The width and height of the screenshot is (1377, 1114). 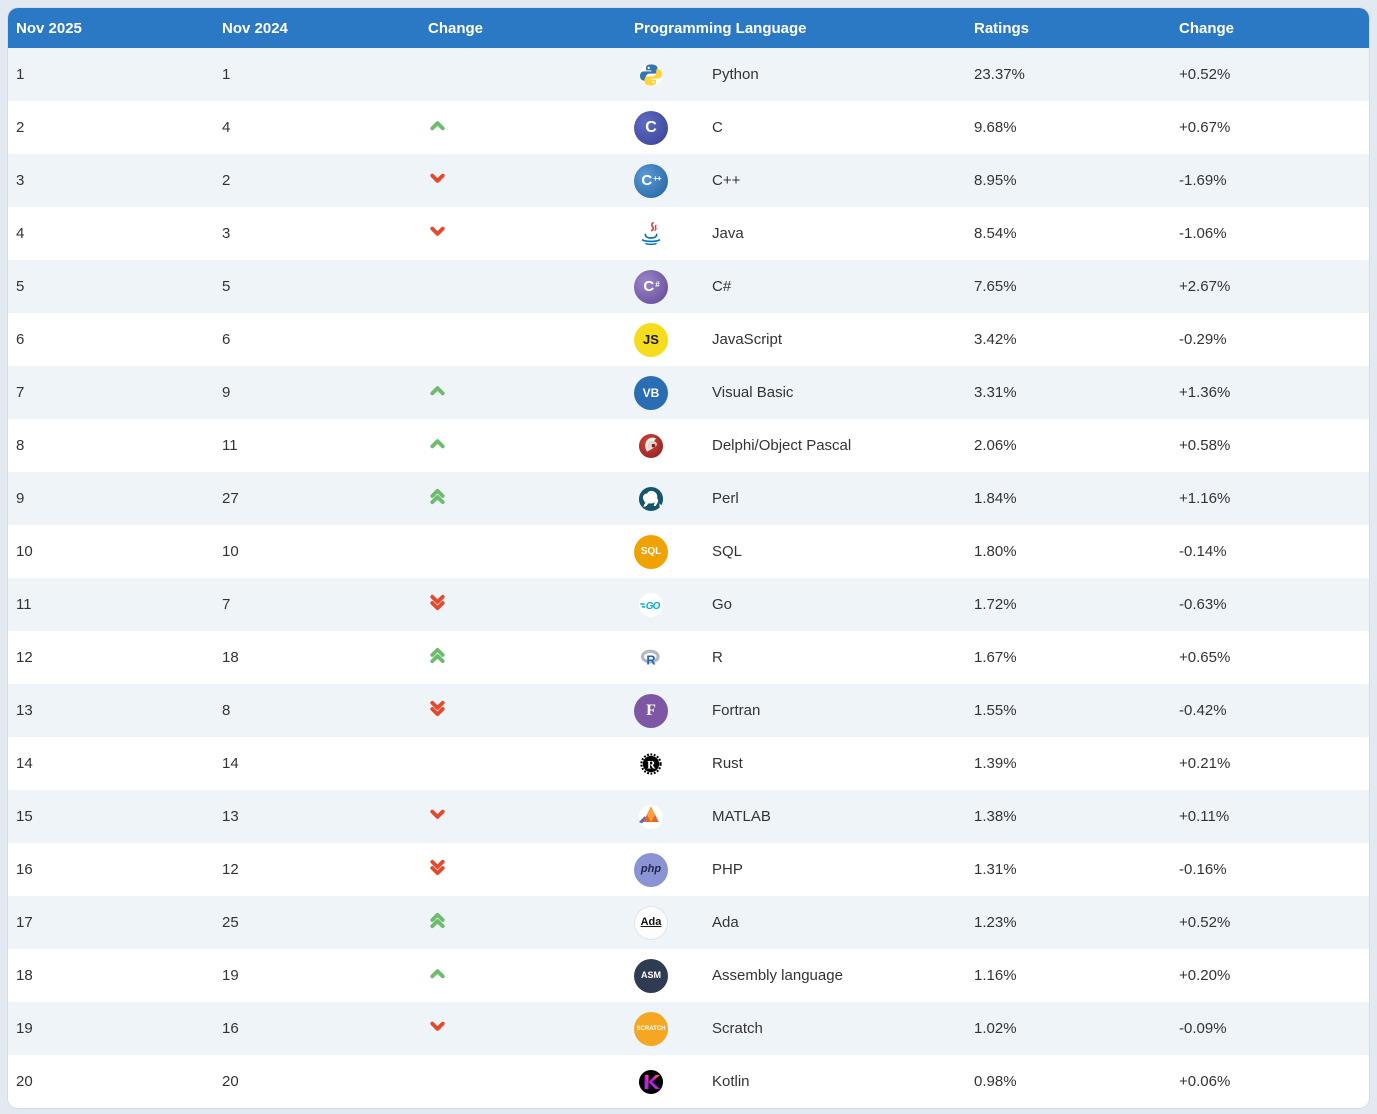 I want to click on rank-prev-cell: 6, so click(x=226, y=339).